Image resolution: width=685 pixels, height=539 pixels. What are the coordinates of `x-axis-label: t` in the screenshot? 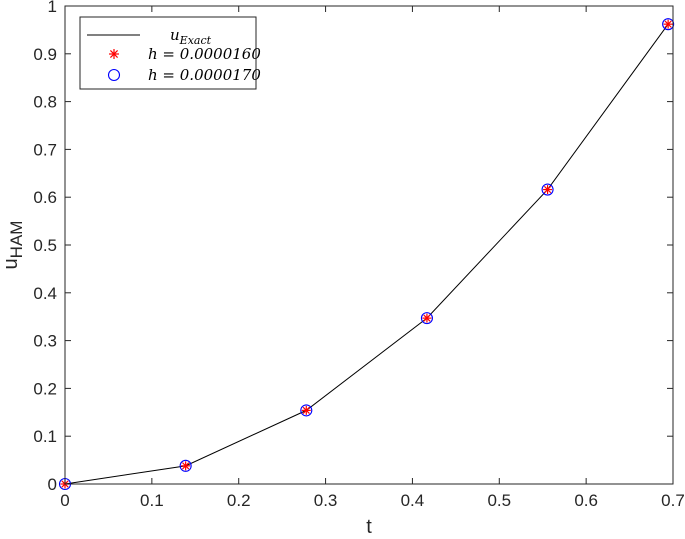 It's located at (369, 527).